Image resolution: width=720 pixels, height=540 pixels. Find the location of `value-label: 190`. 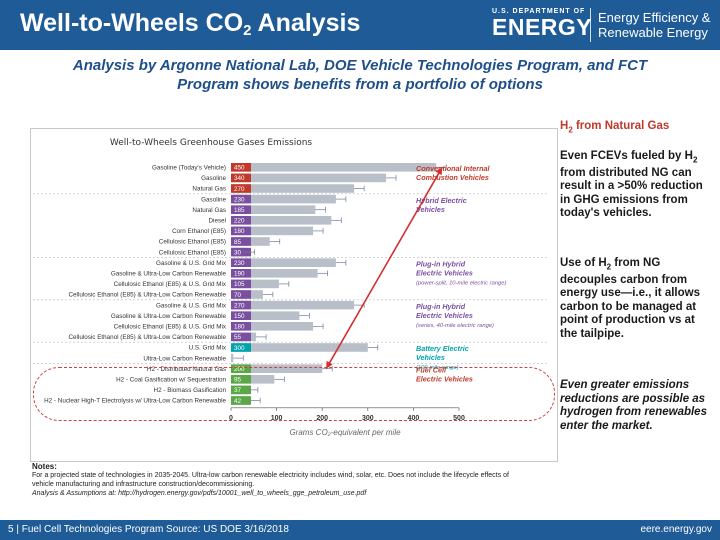

value-label: 190 is located at coordinates (239, 274).